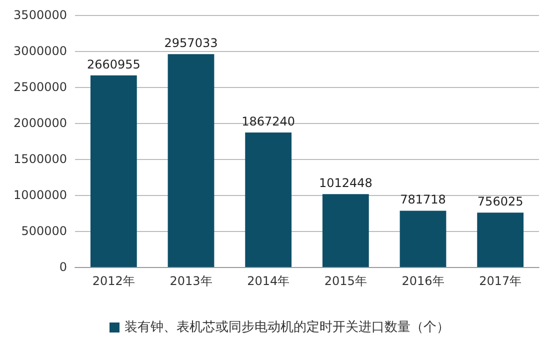 This screenshot has width=559, height=347. I want to click on legend-label: 装有钟、表机芯或同步电动机的定时开关进口数量（个）, so click(287, 327).